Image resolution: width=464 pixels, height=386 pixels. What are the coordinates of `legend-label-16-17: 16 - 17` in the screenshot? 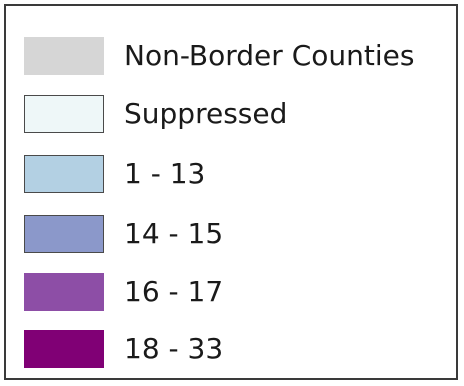 It's located at (174, 291).